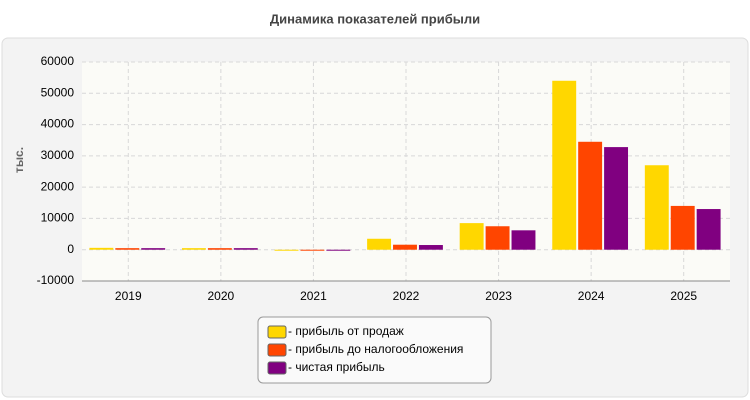 This screenshot has height=400, width=750. Describe the element at coordinates (346, 331) in the screenshot. I see `legend-label: - прибыль от продаж` at that location.